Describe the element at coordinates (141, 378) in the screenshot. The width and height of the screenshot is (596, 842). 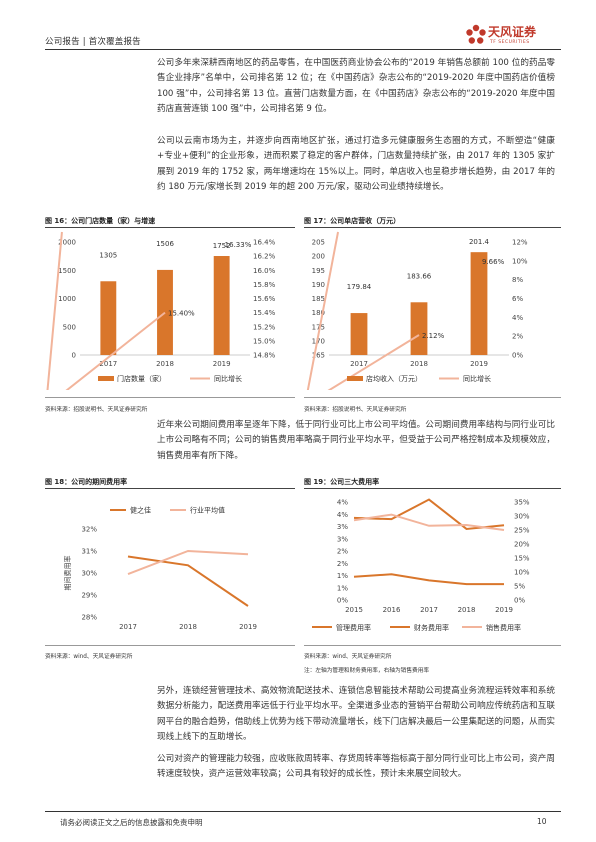
I see `legend-label-bar: 门店数量（家）` at that location.